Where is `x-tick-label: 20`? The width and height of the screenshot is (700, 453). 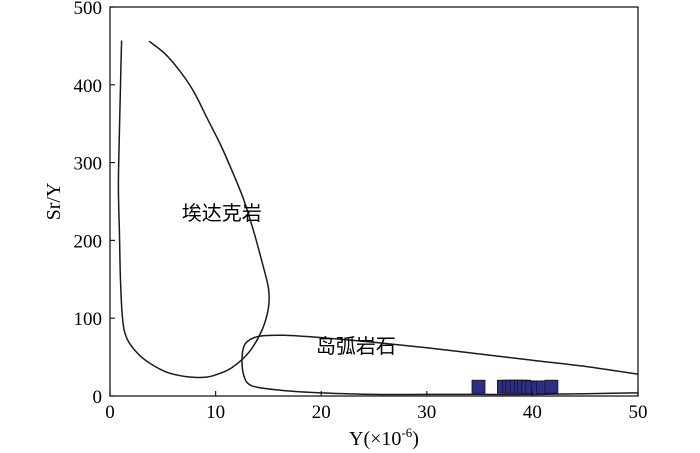 x-tick-label: 20 is located at coordinates (321, 412).